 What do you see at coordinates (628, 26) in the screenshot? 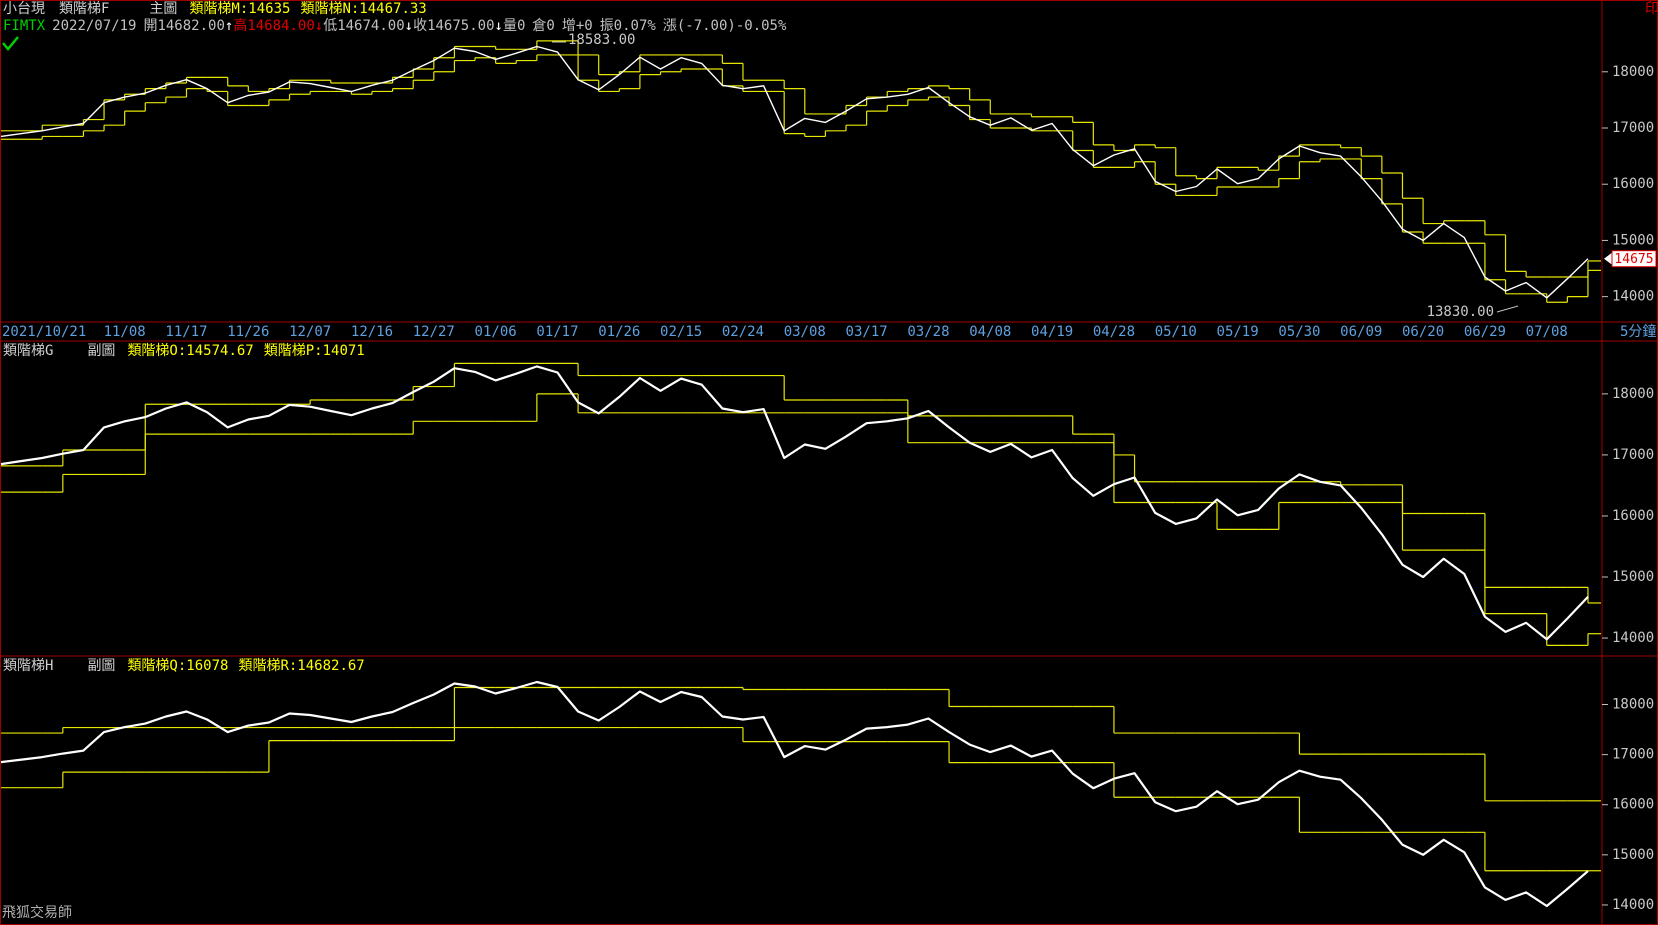
I see `quote-item: 振0.07%` at bounding box center [628, 26].